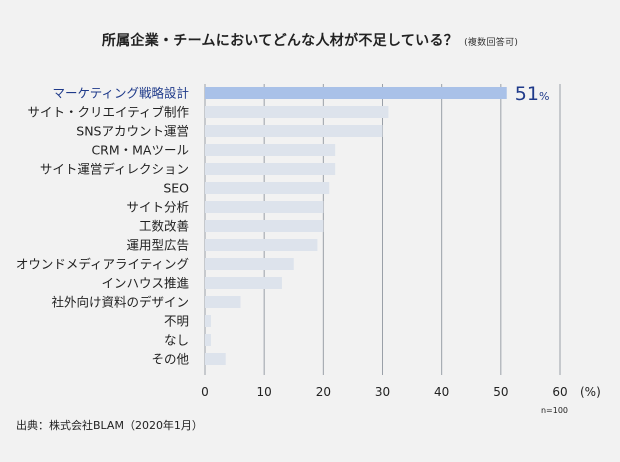 This screenshot has height=462, width=620. Describe the element at coordinates (157, 207) in the screenshot. I see `category-label: サイト分析` at that location.